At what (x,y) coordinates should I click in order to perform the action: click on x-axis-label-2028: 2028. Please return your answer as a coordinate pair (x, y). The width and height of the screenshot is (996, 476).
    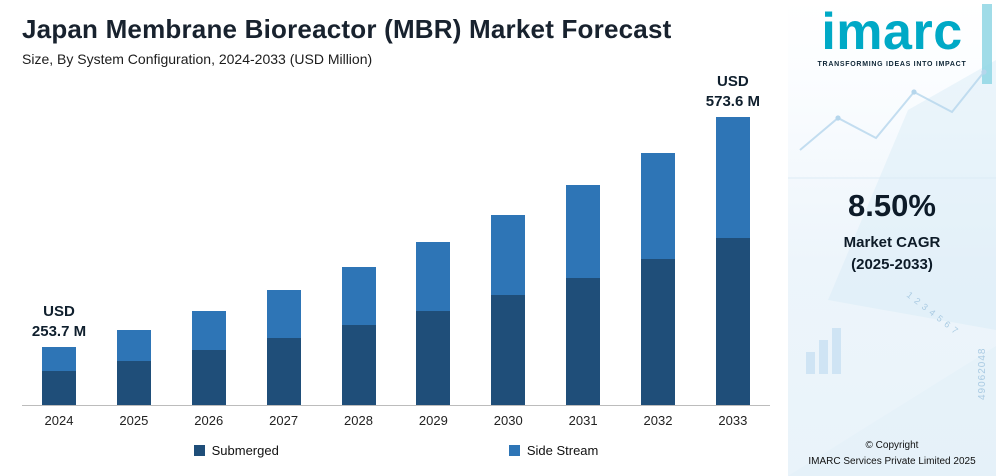
    Looking at the image, I should click on (358, 420).